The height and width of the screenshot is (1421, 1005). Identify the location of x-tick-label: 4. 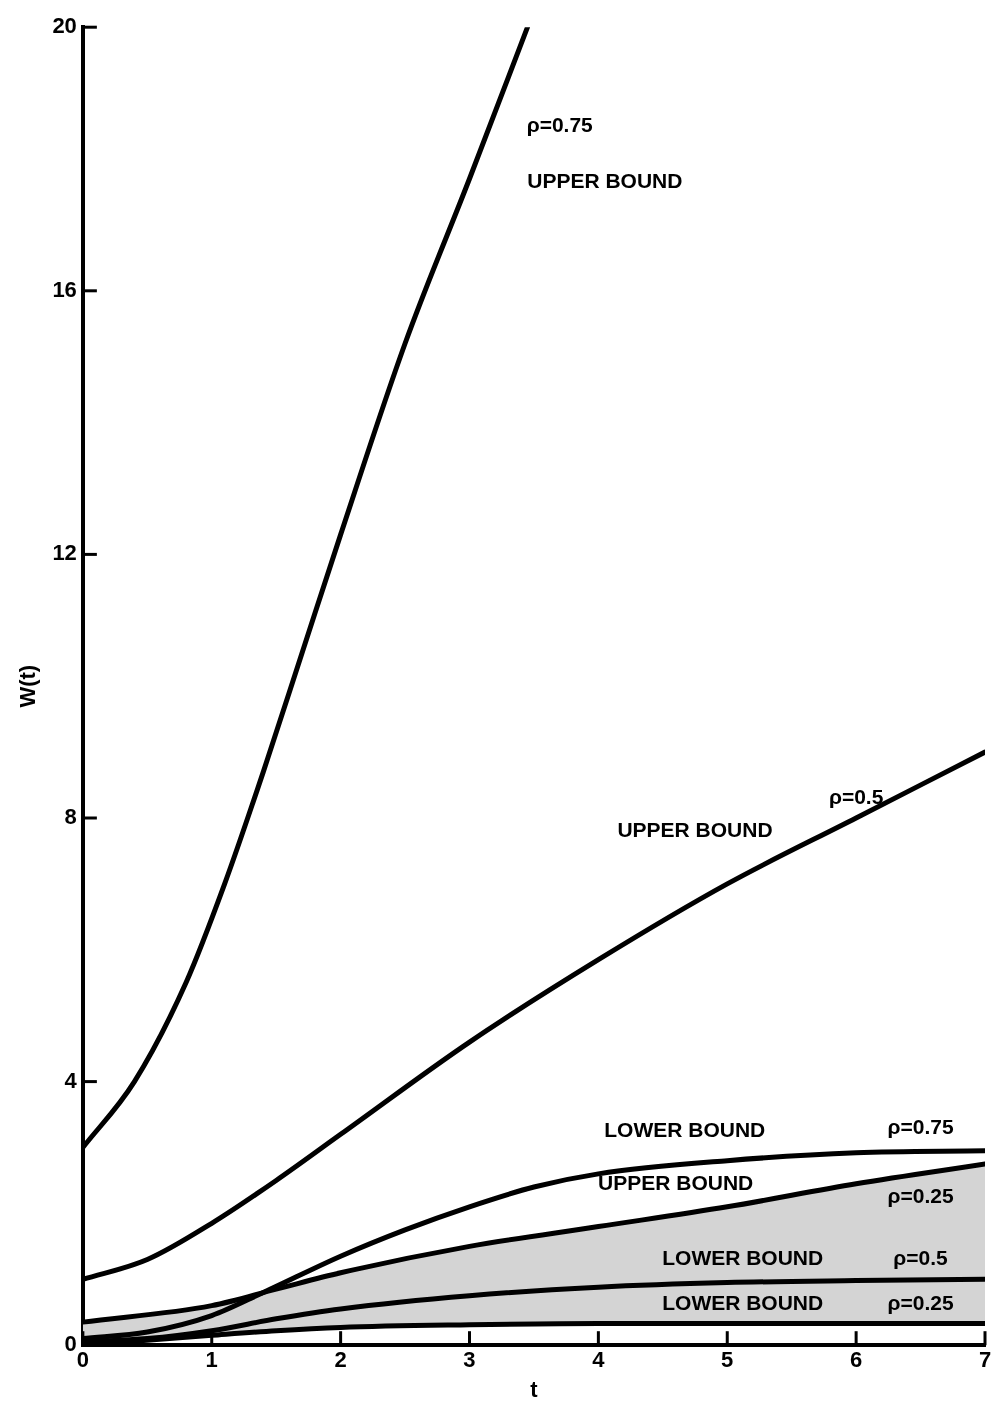
(599, 1360).